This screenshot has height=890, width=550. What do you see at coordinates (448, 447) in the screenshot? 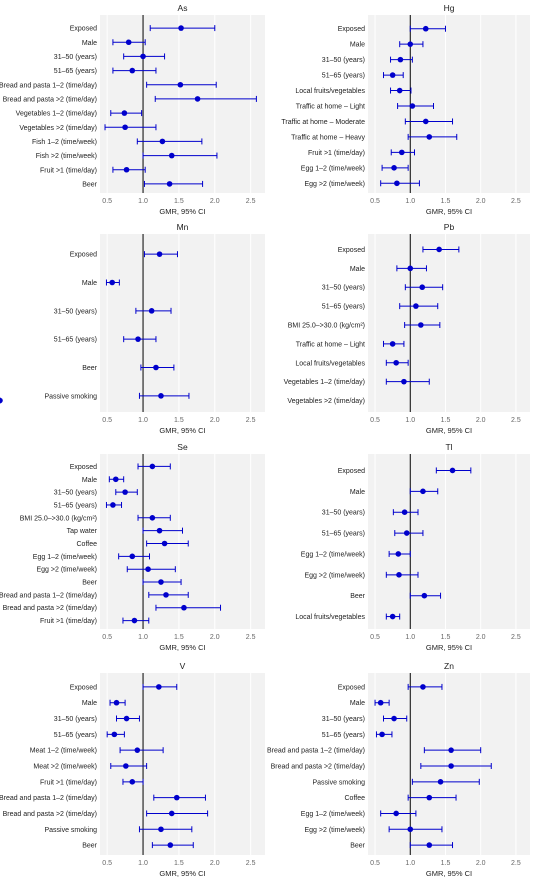
I see `panel-title: Tl` at bounding box center [448, 447].